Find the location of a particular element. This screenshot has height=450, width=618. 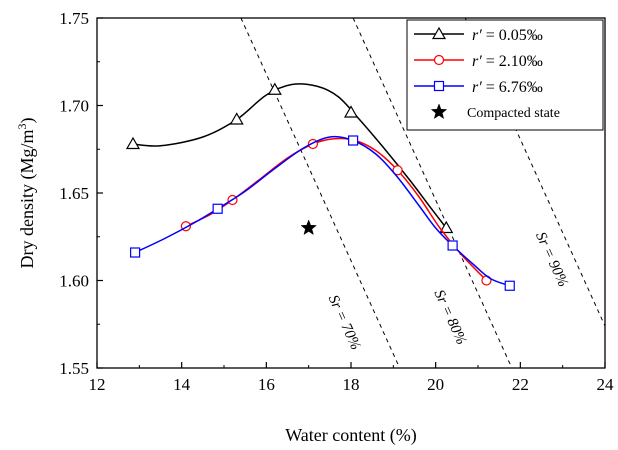

legend-entry-2: r′ = 2.10‰ is located at coordinates (478, 61).